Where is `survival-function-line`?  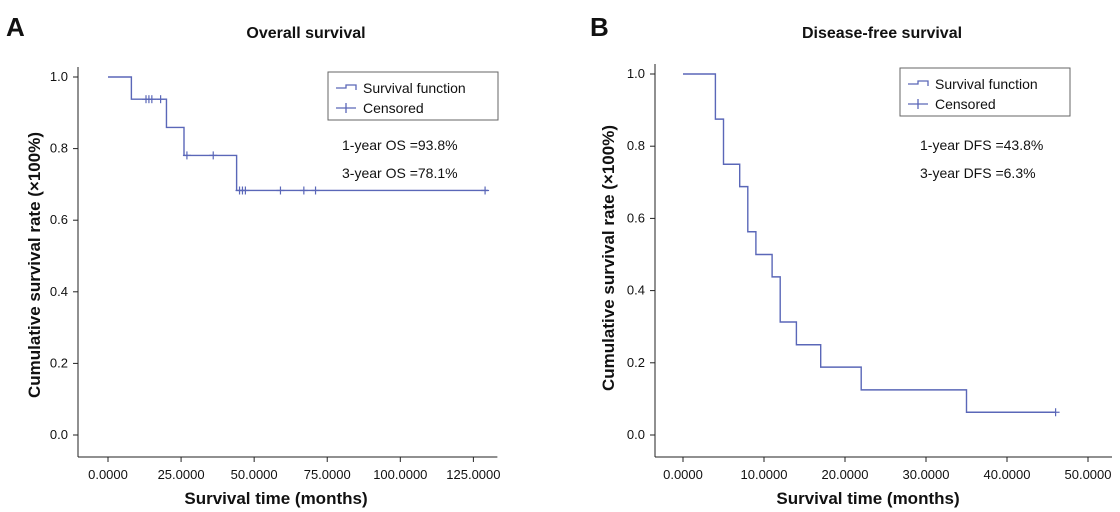
survival-function-line is located at coordinates (298, 134).